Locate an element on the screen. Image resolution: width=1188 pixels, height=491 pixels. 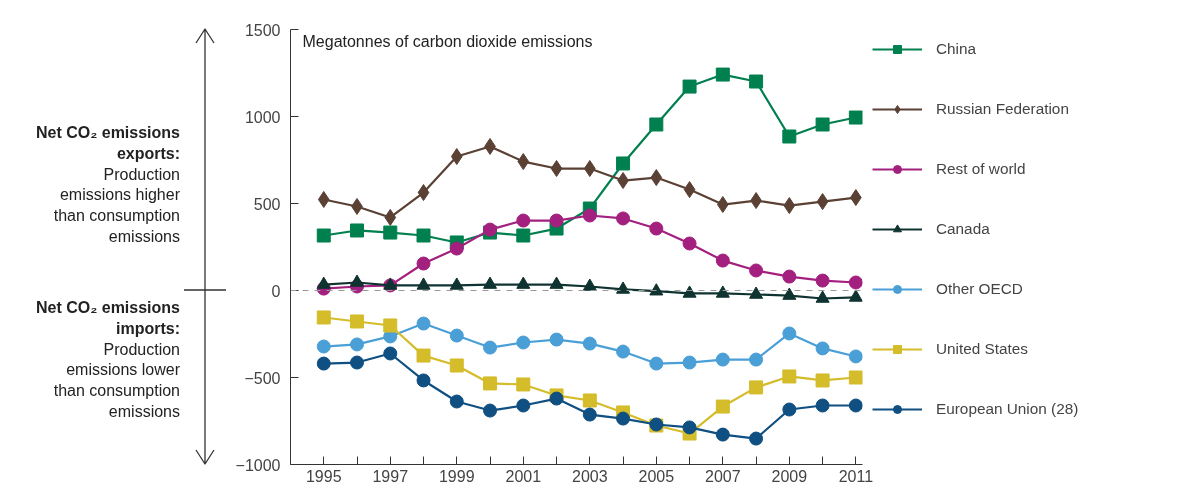
y-tick-label: −1000 is located at coordinates (258, 465).